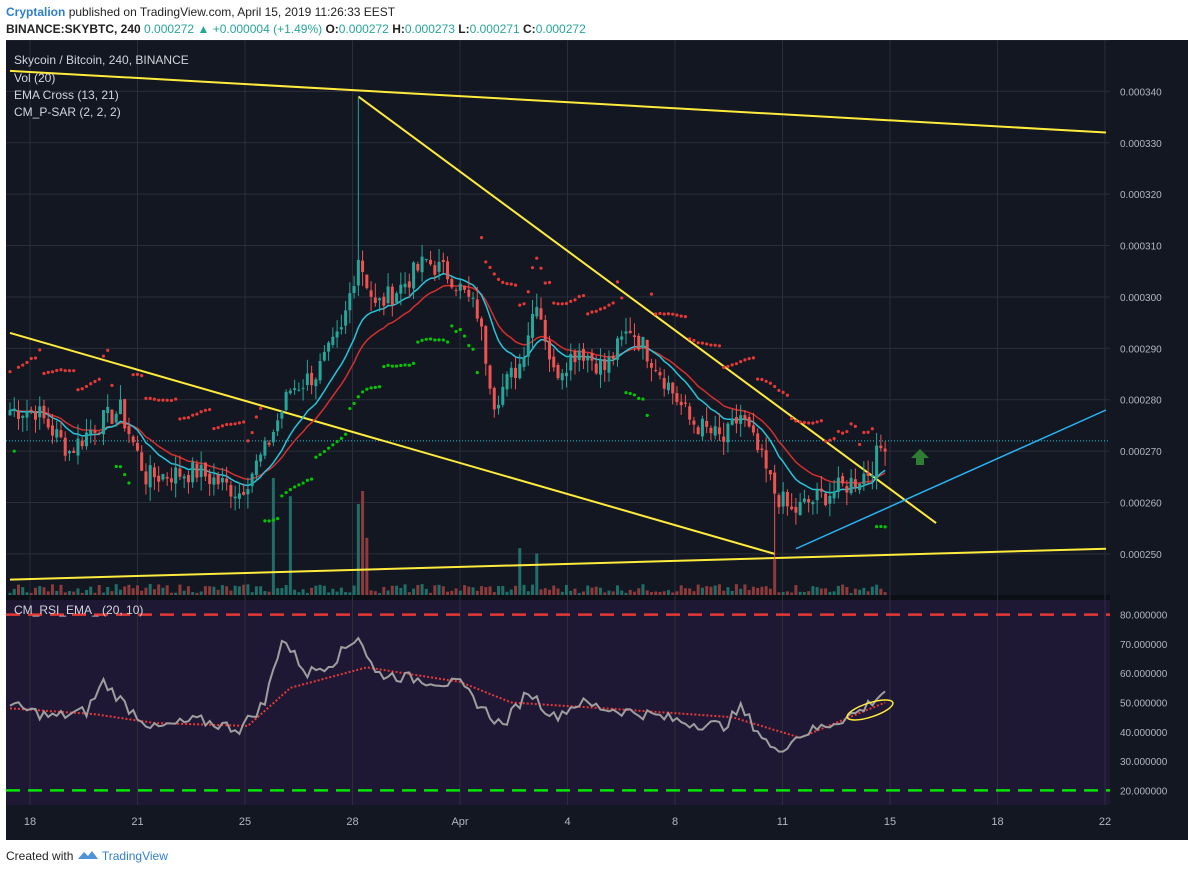  I want to click on price-tick-label: 0.000300, so click(1141, 298).